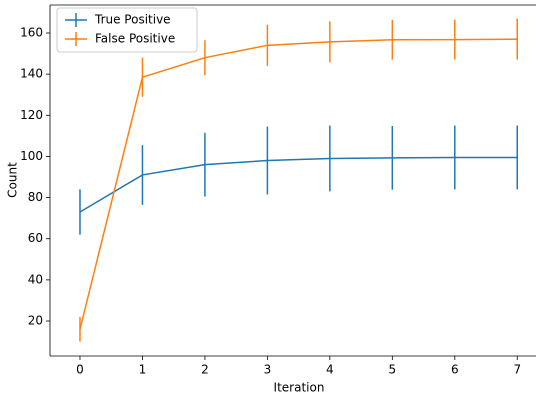 This screenshot has width=537, height=404. Describe the element at coordinates (127, 30) in the screenshot. I see `legend-box` at that location.